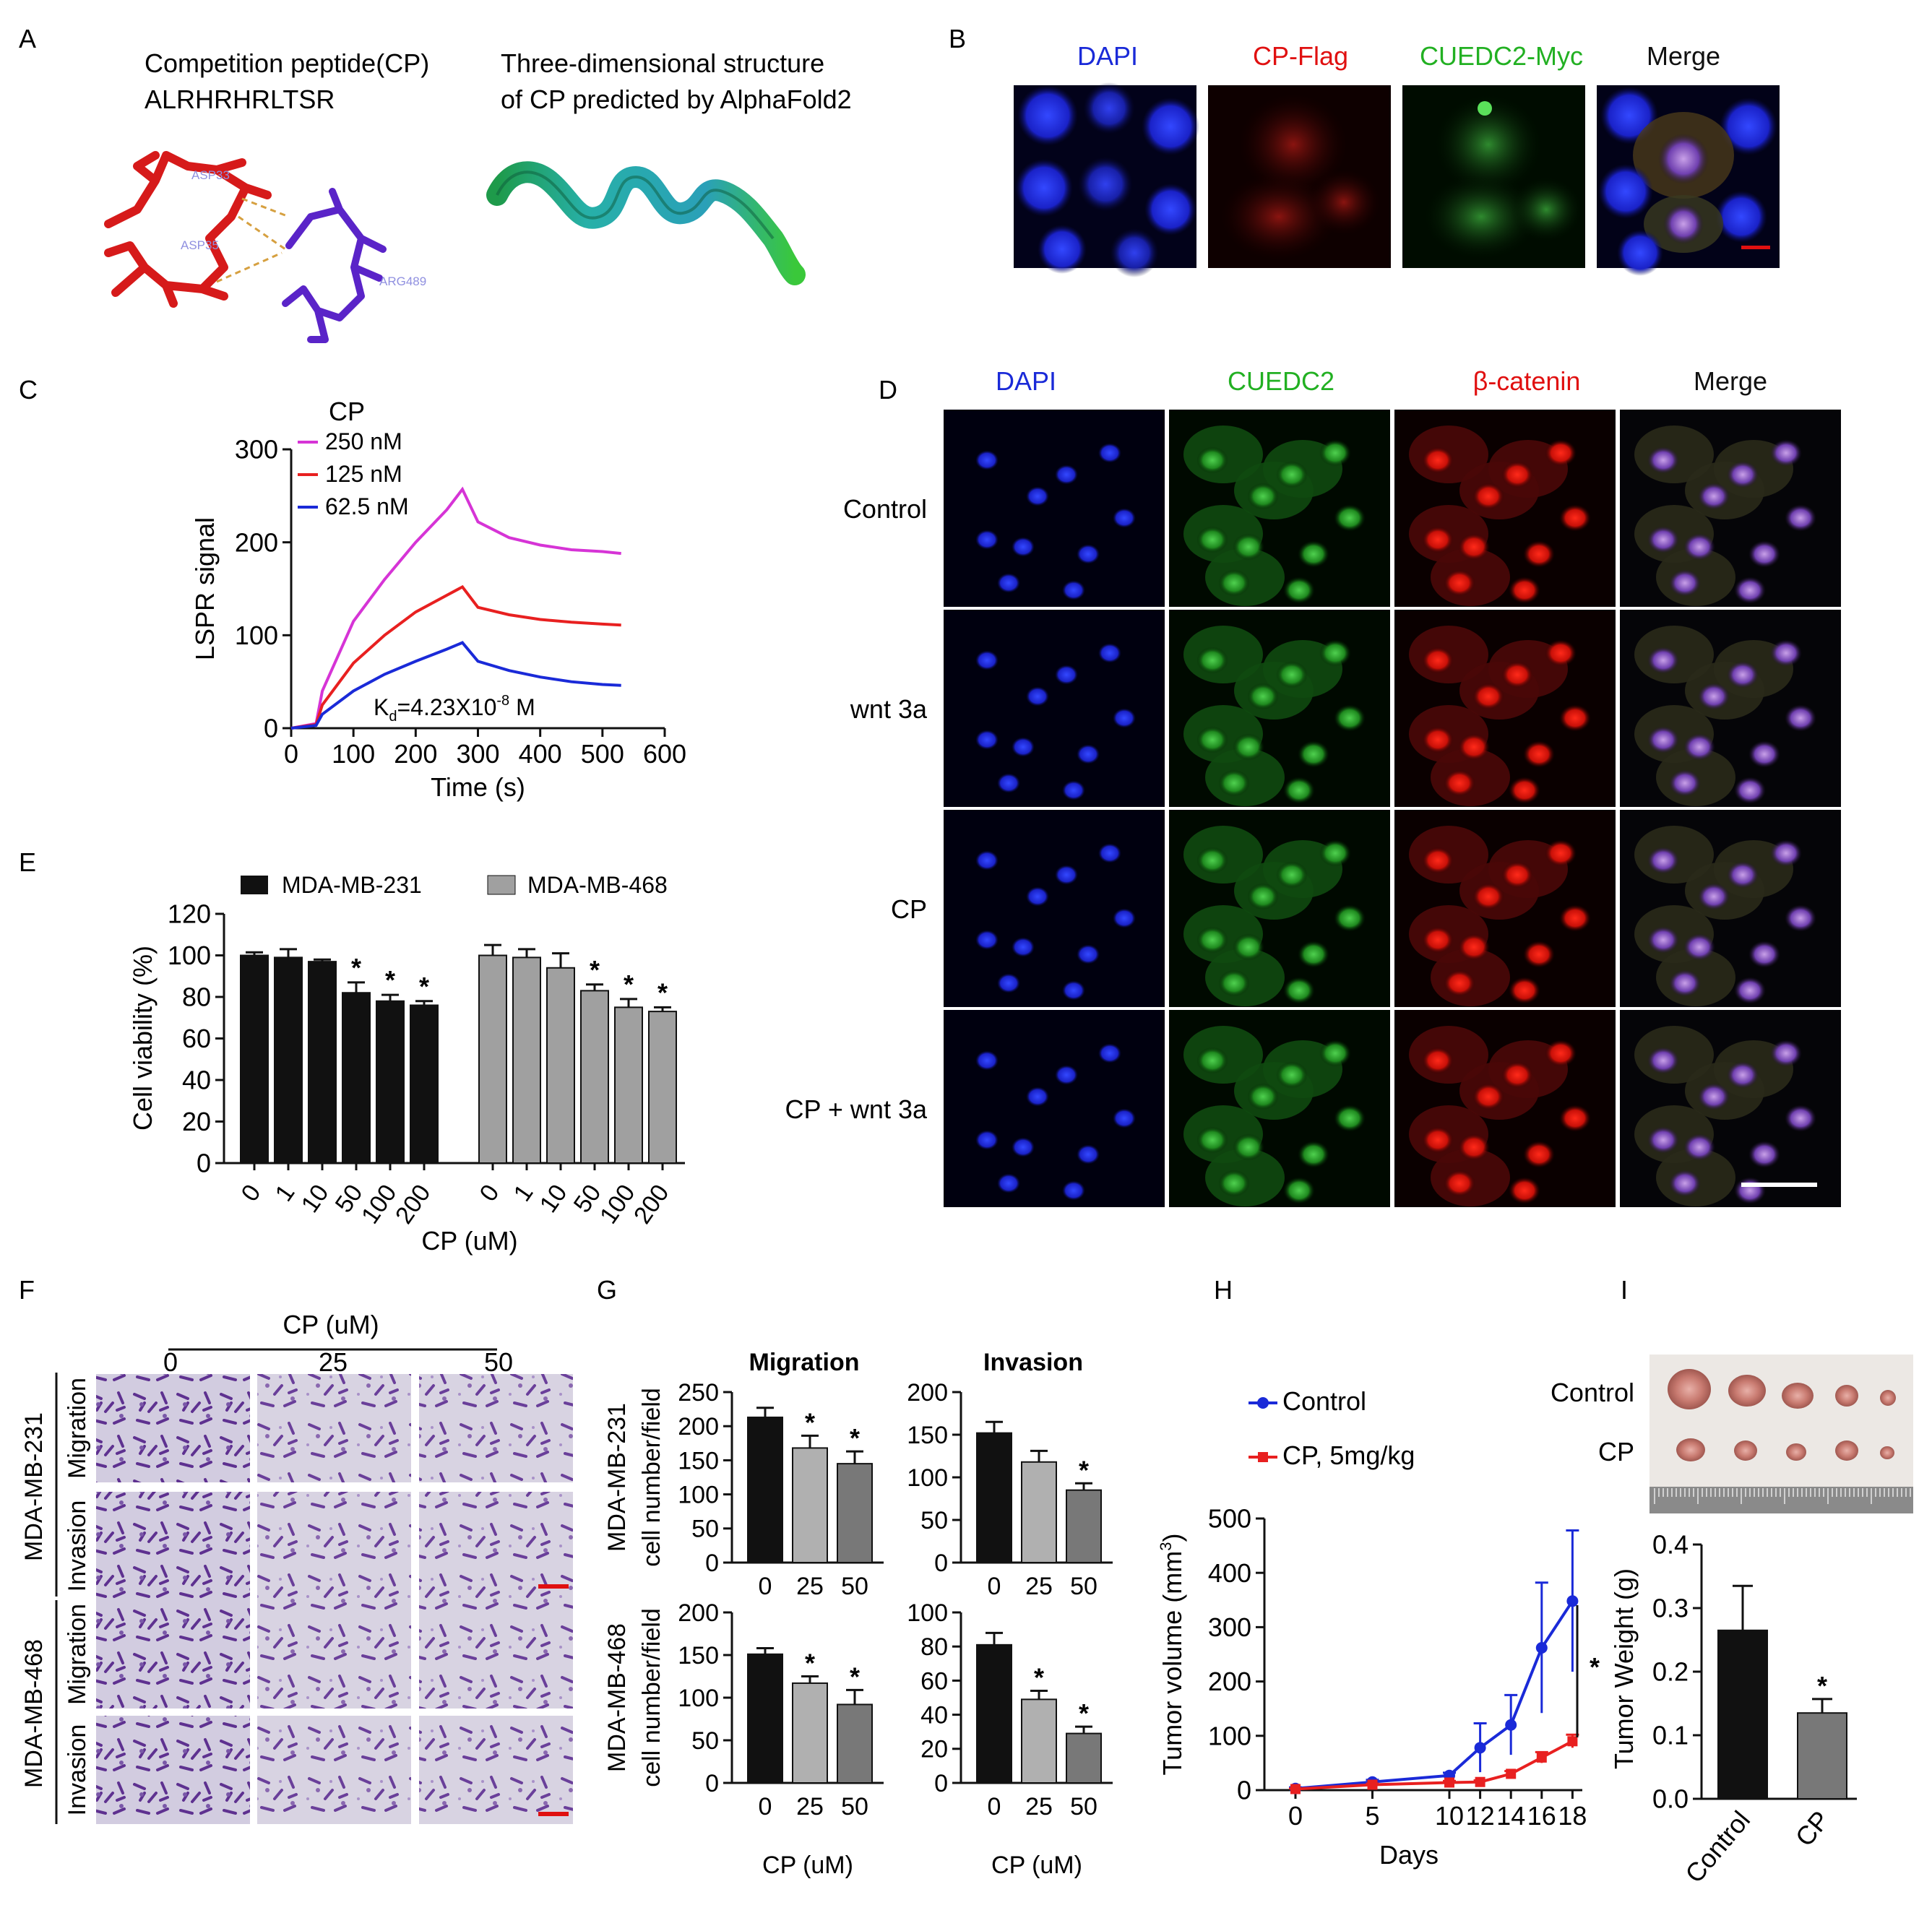 The height and width of the screenshot is (1905, 1932). Describe the element at coordinates (256, 450) in the screenshot. I see `chart-c-y-tick-label: 300` at that location.